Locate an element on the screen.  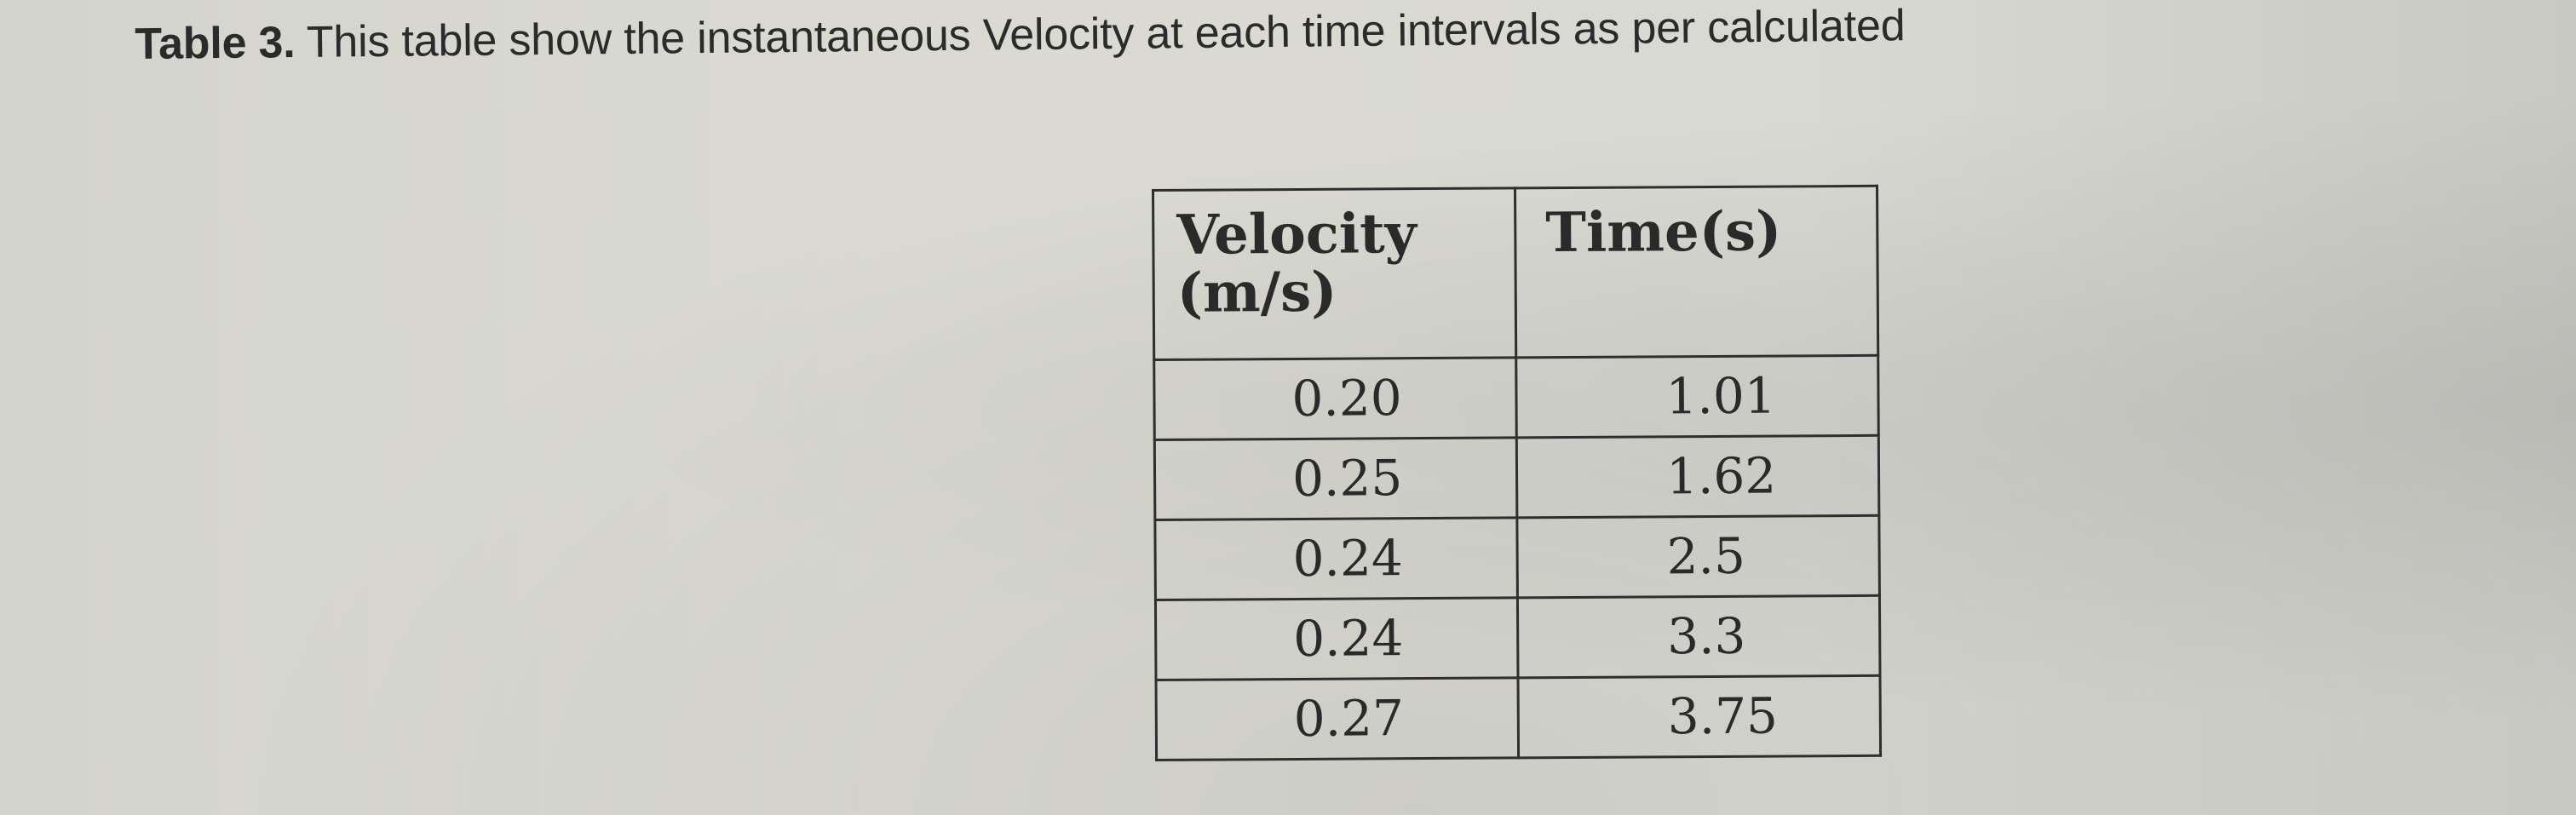
velocity-cell: 0.27 is located at coordinates (1337, 719).